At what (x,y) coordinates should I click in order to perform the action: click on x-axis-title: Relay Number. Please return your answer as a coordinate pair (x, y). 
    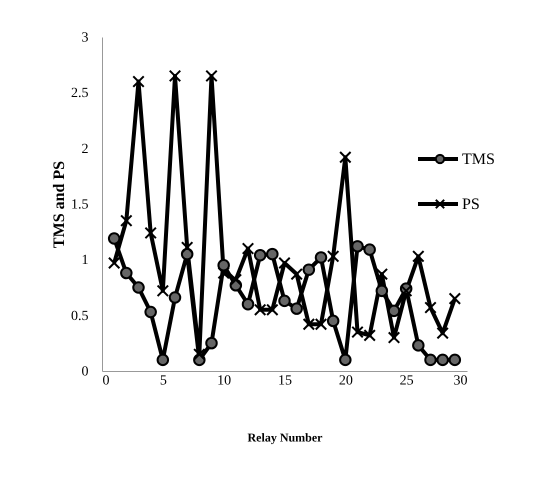
    Looking at the image, I should click on (286, 437).